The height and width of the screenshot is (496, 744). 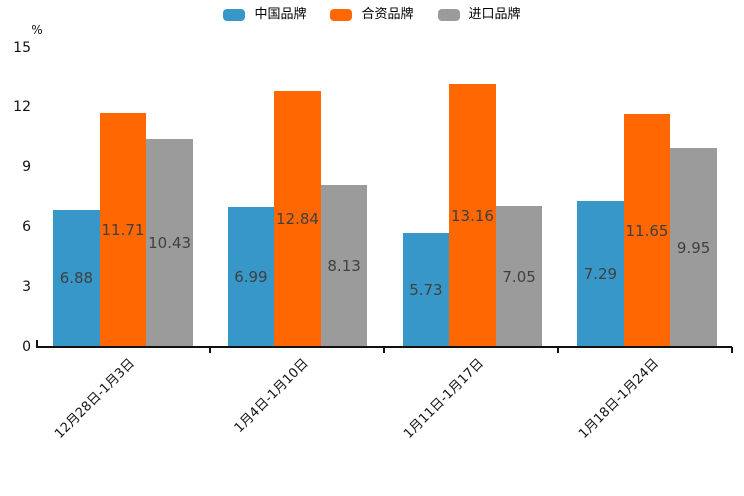 I want to click on y-axis-tick-label: 9, so click(x=26, y=167).